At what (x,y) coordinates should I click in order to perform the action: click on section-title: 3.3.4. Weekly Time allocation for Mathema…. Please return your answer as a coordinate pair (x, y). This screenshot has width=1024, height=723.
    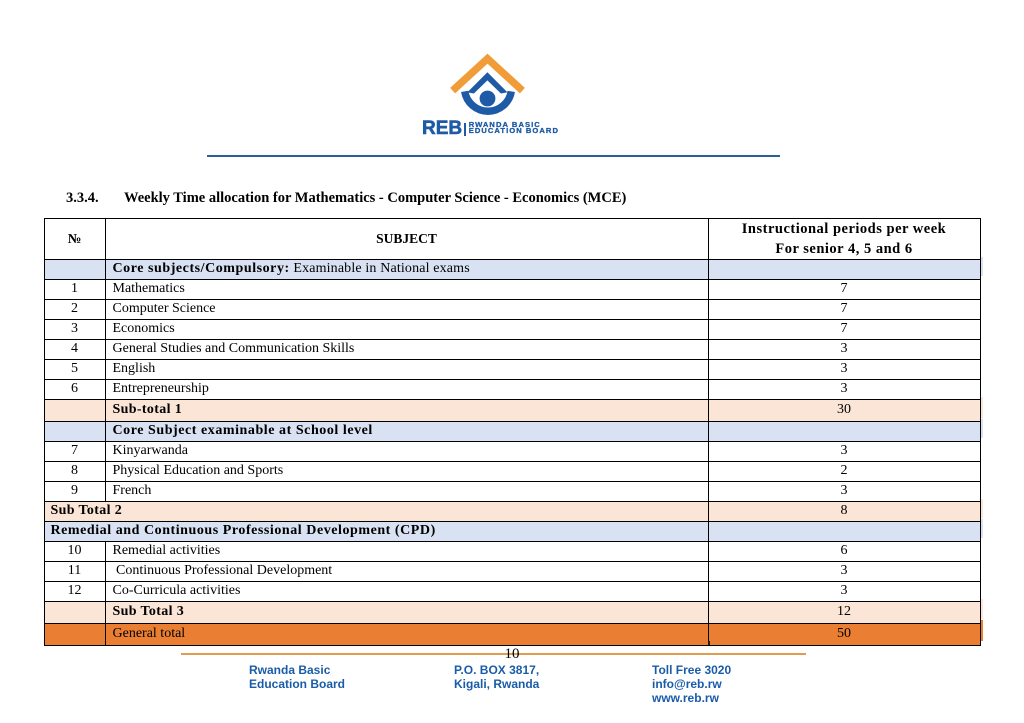
    Looking at the image, I should click on (346, 198).